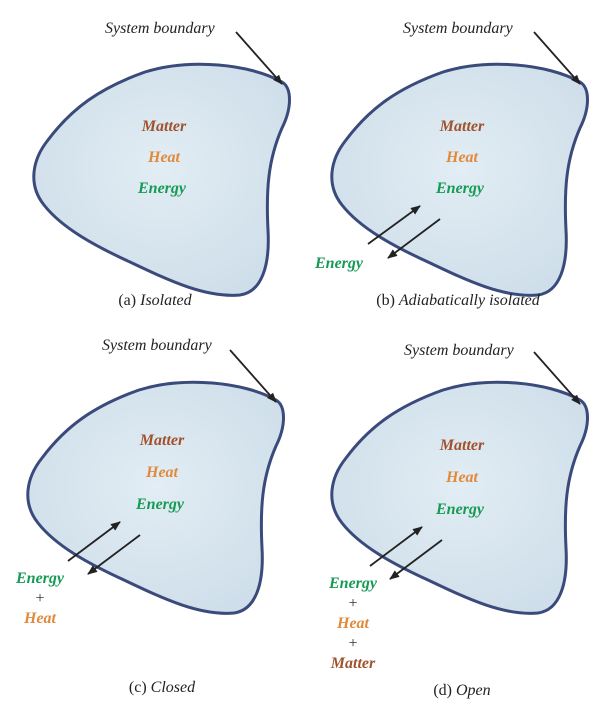  I want to click on exchange-matter-label: Matter, so click(353, 663).